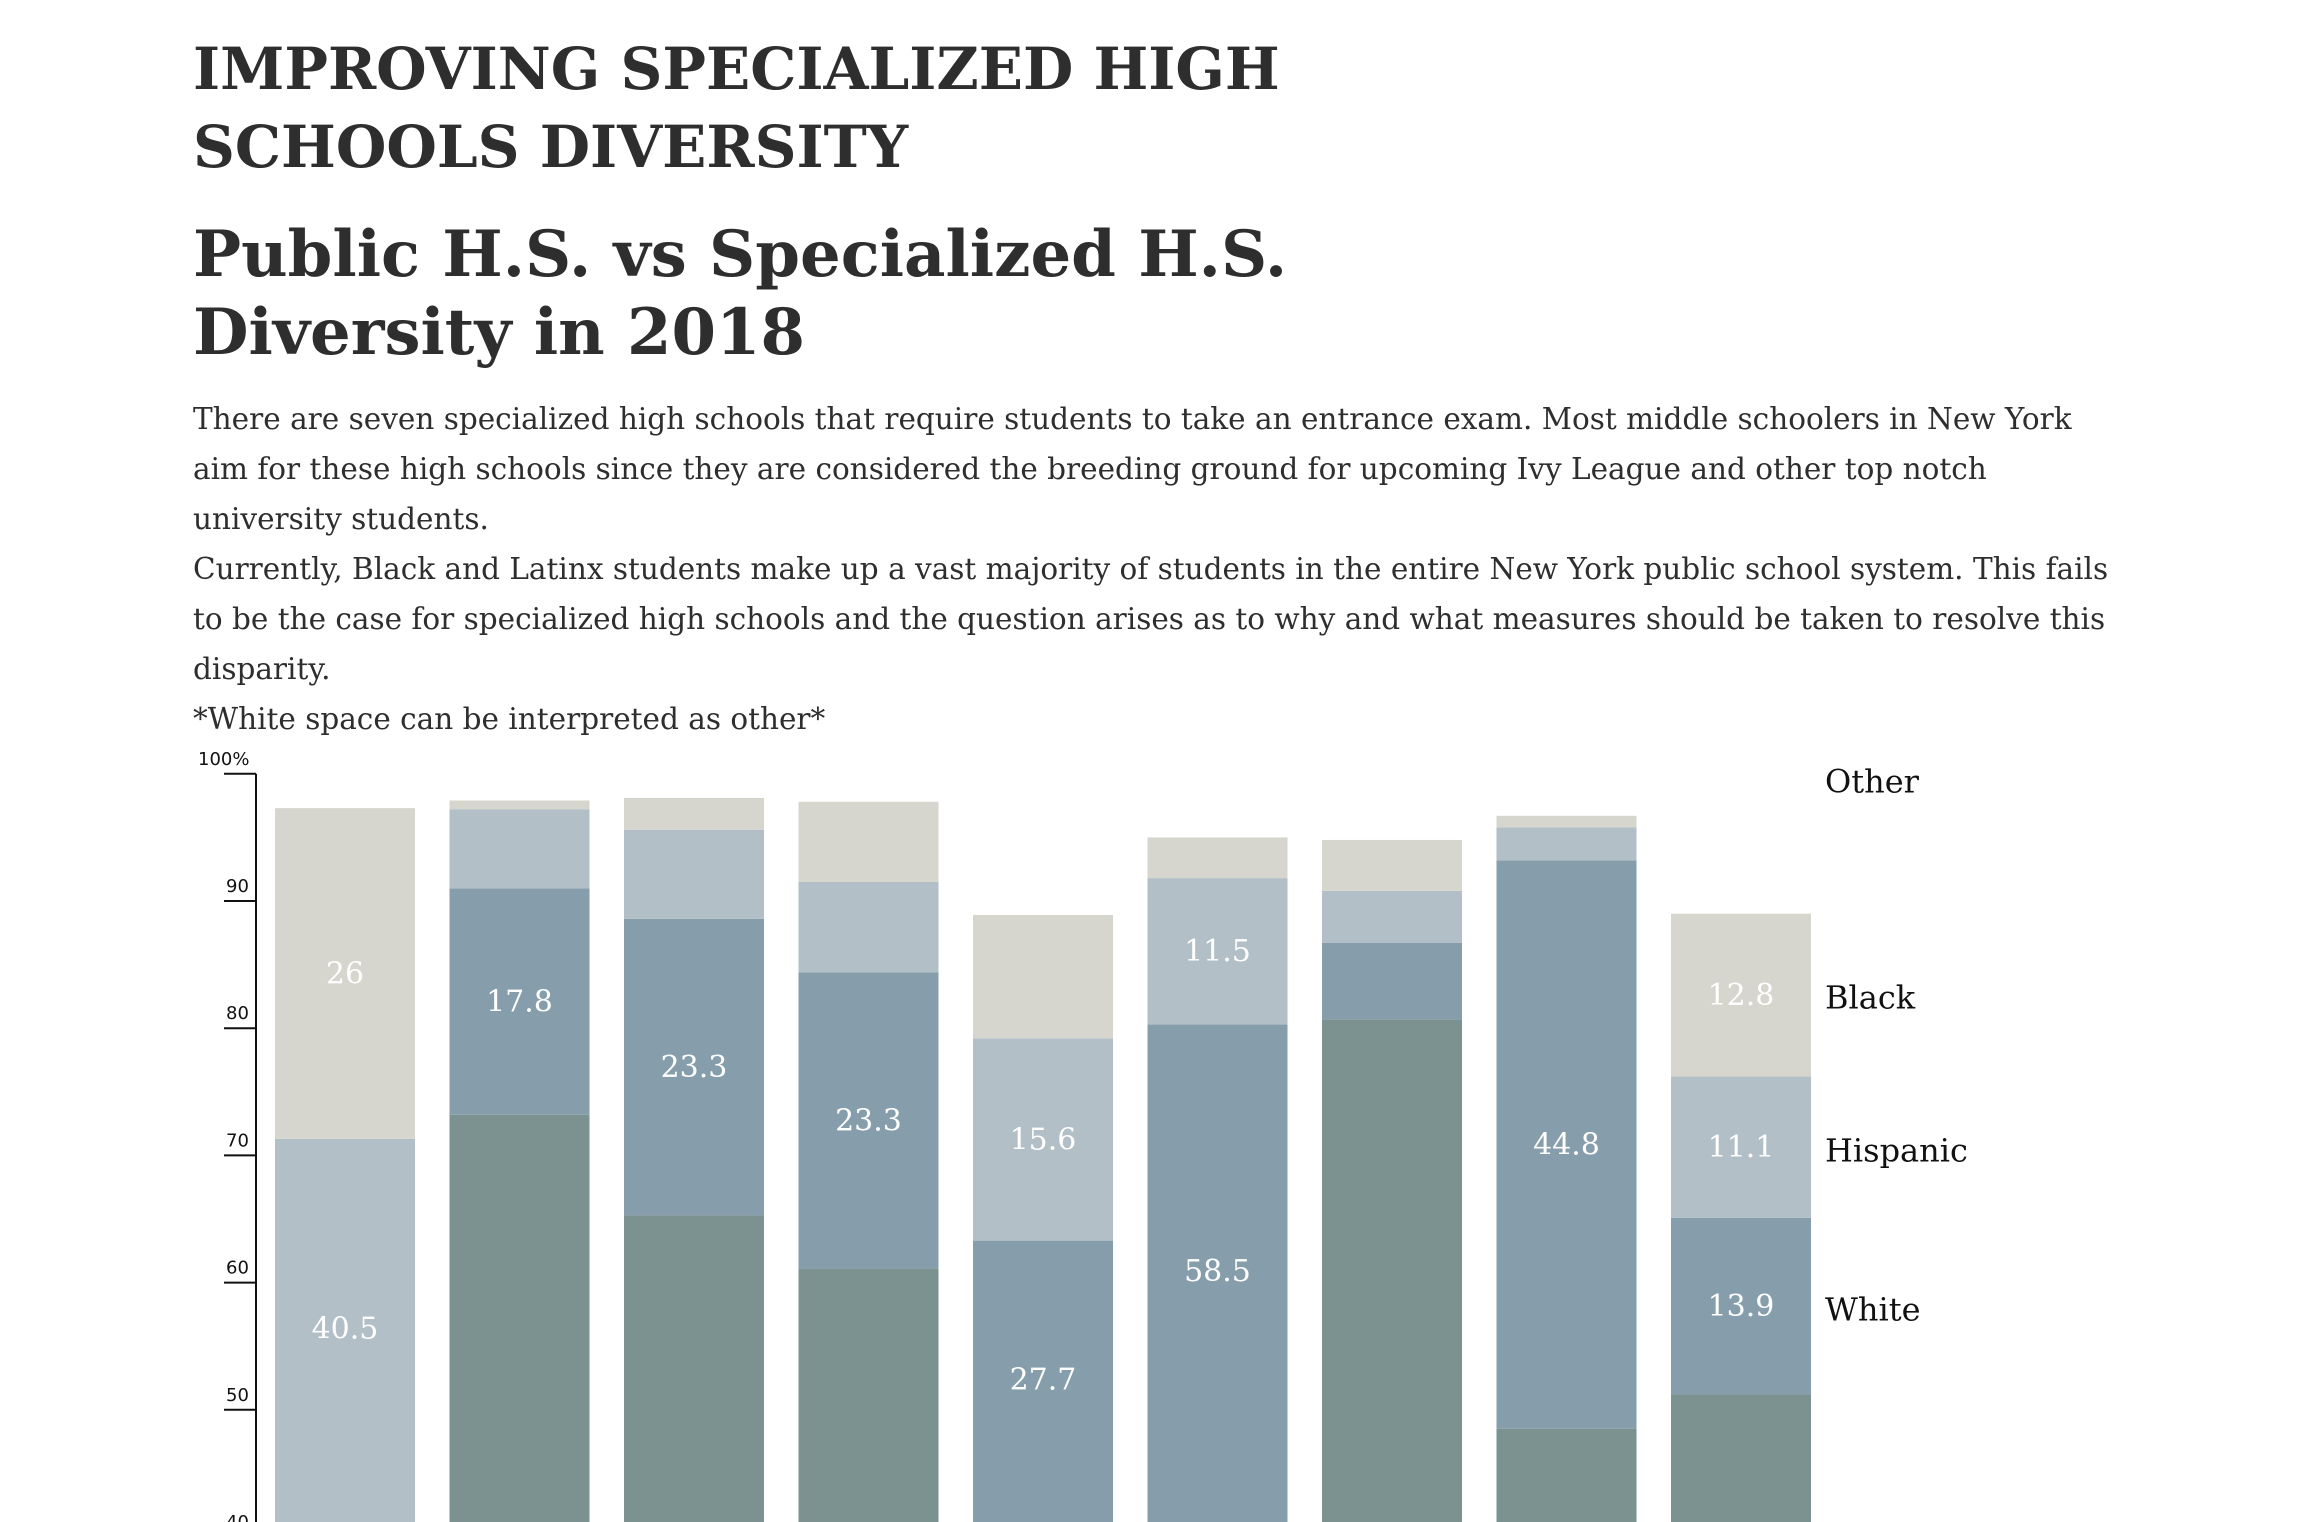 Image resolution: width=2298 pixels, height=1522 pixels. I want to click on data-label: 27.7, so click(1043, 1379).